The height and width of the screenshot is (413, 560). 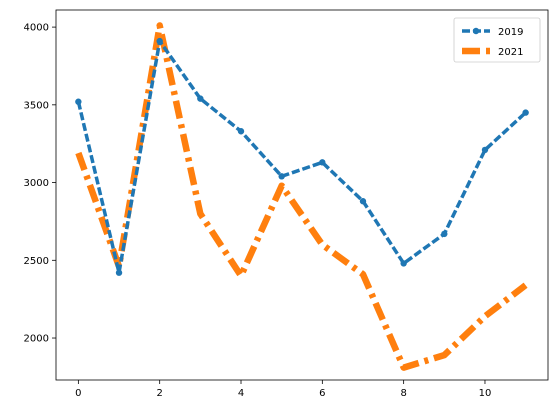 What do you see at coordinates (485, 393) in the screenshot?
I see `x-tick-label: 10` at bounding box center [485, 393].